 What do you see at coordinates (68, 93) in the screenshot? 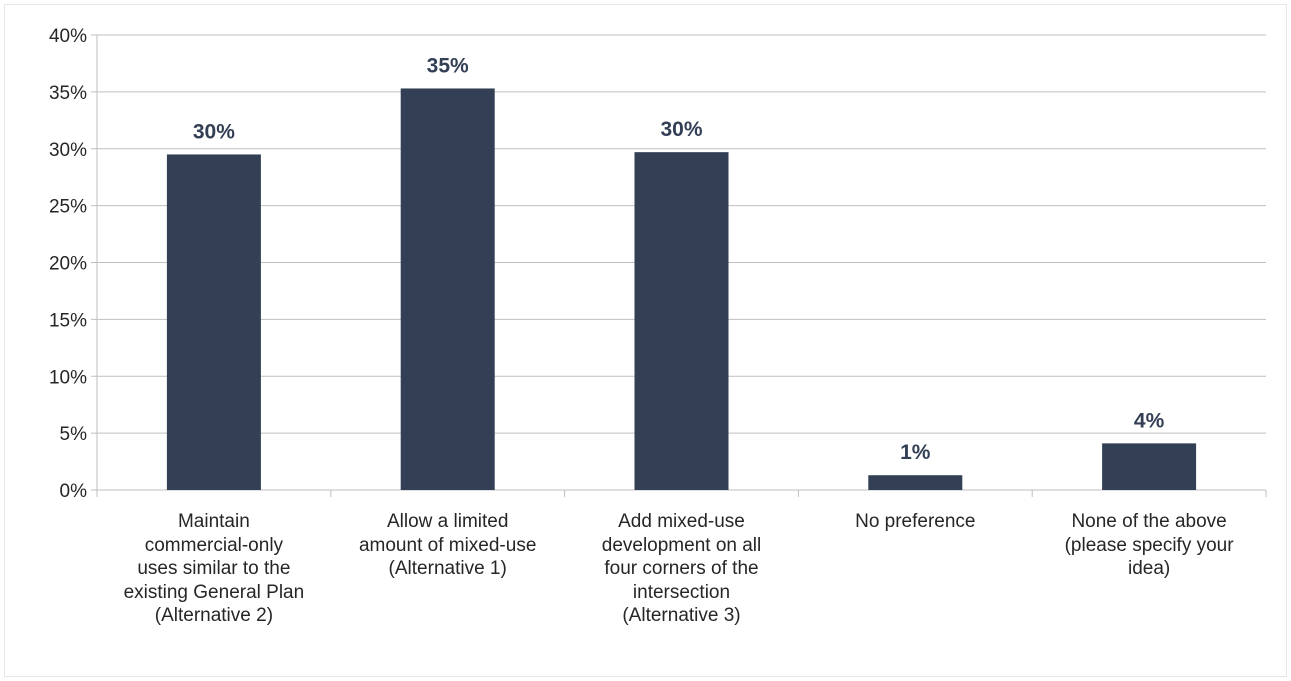
I see `y-tick-label: 35%` at bounding box center [68, 93].